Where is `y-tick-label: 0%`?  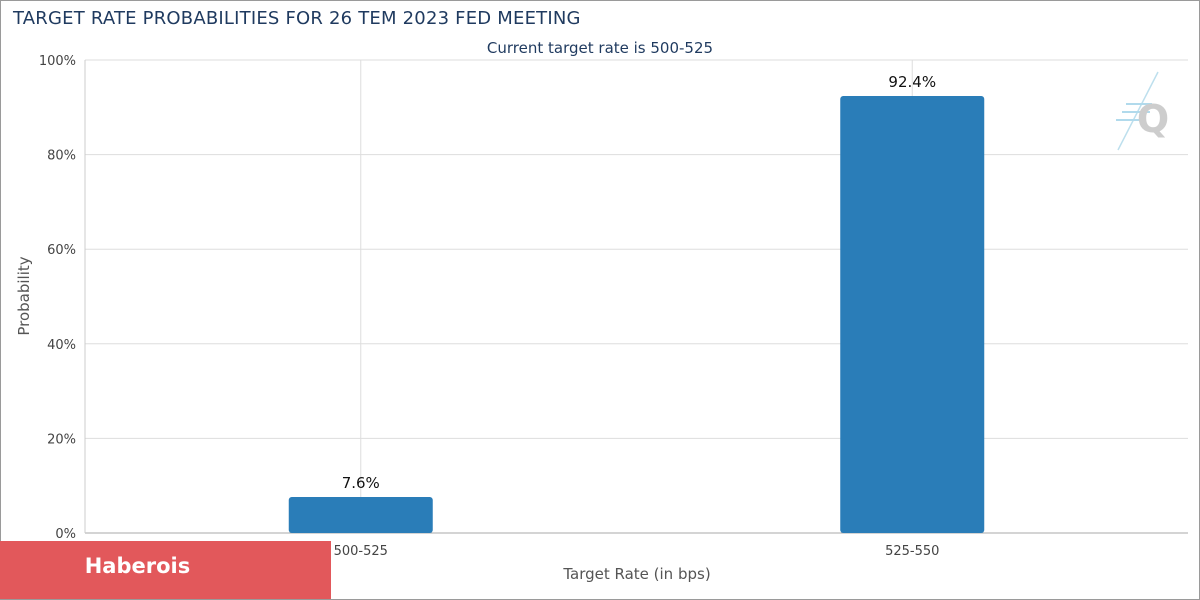
y-tick-label: 0% is located at coordinates (65, 534).